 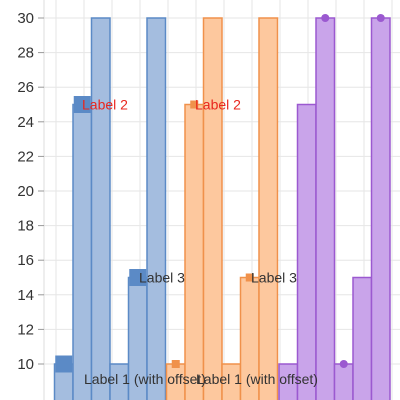 What do you see at coordinates (25, 53) in the screenshot?
I see `y-tick-label: 28` at bounding box center [25, 53].